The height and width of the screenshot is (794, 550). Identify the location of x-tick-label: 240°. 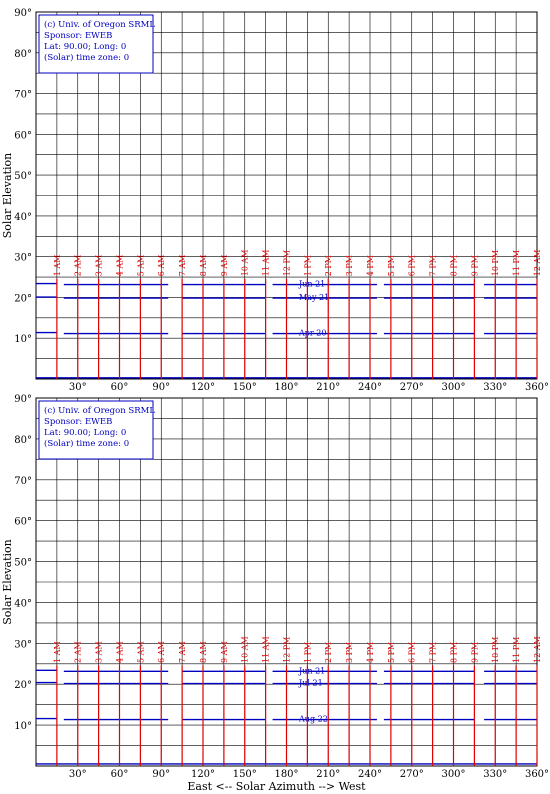
(370, 387).